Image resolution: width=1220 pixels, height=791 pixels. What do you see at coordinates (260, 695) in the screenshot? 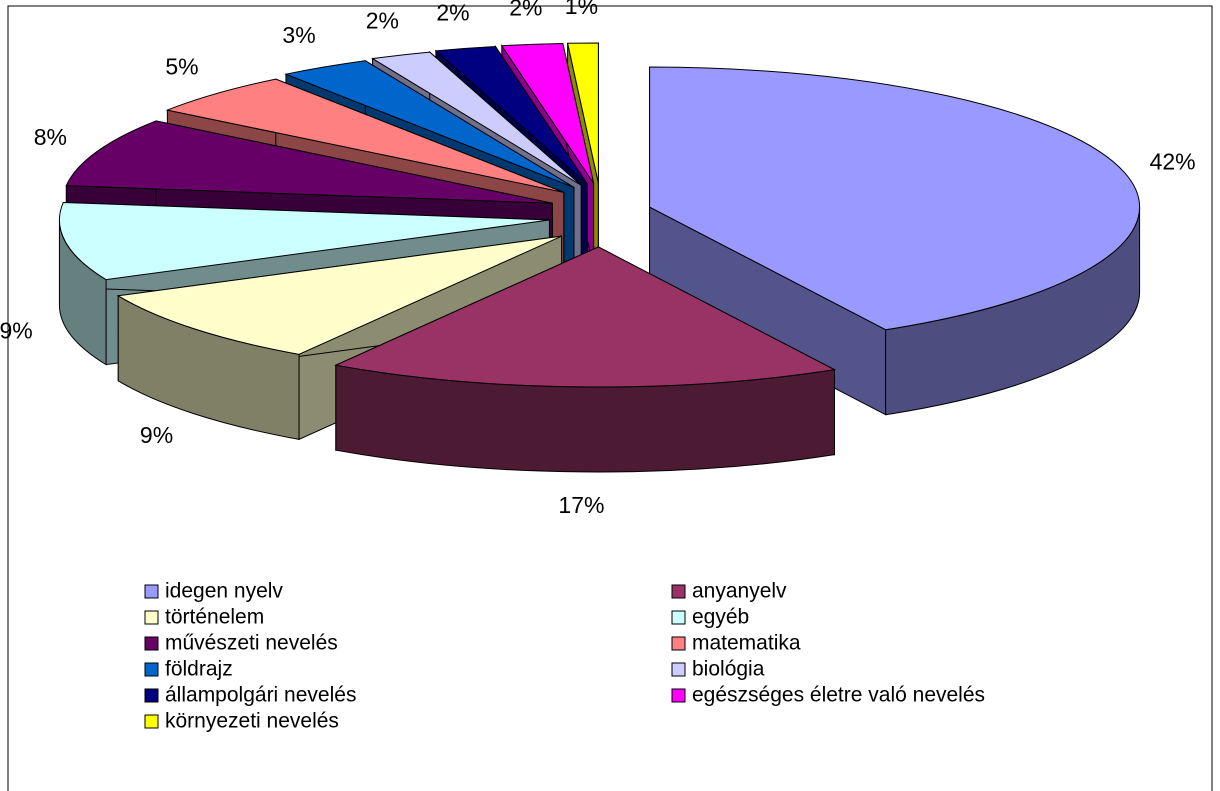
I see `legend-label: állampolgári nevelés` at bounding box center [260, 695].